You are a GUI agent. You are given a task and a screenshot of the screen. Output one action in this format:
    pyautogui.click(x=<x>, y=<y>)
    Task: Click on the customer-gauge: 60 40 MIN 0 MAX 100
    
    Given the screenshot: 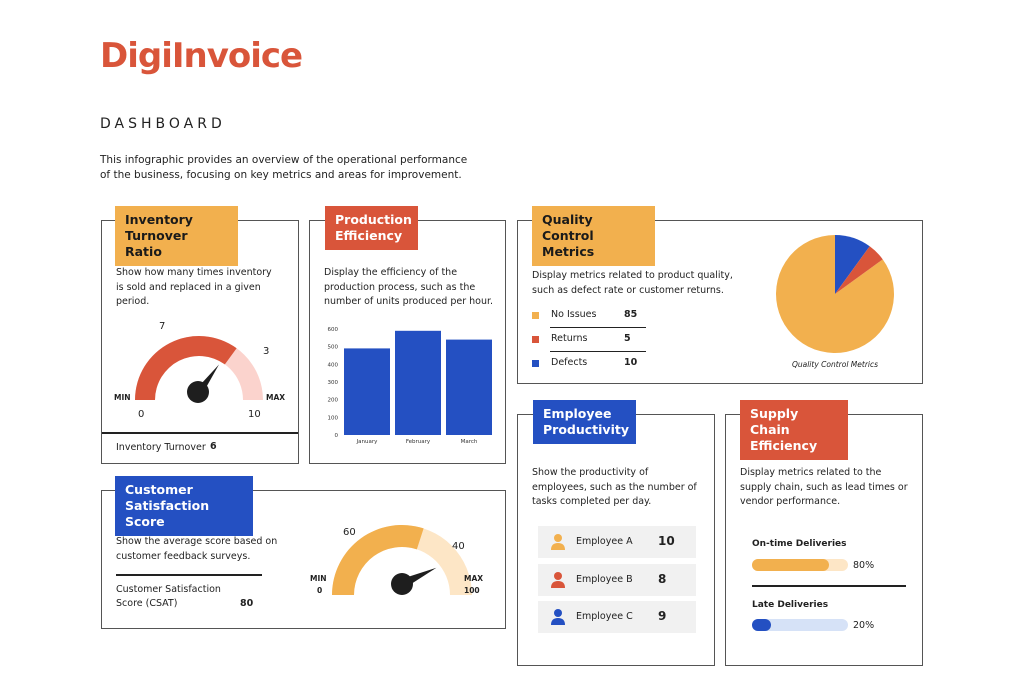 What is the action you would take?
    pyautogui.click(x=396, y=560)
    